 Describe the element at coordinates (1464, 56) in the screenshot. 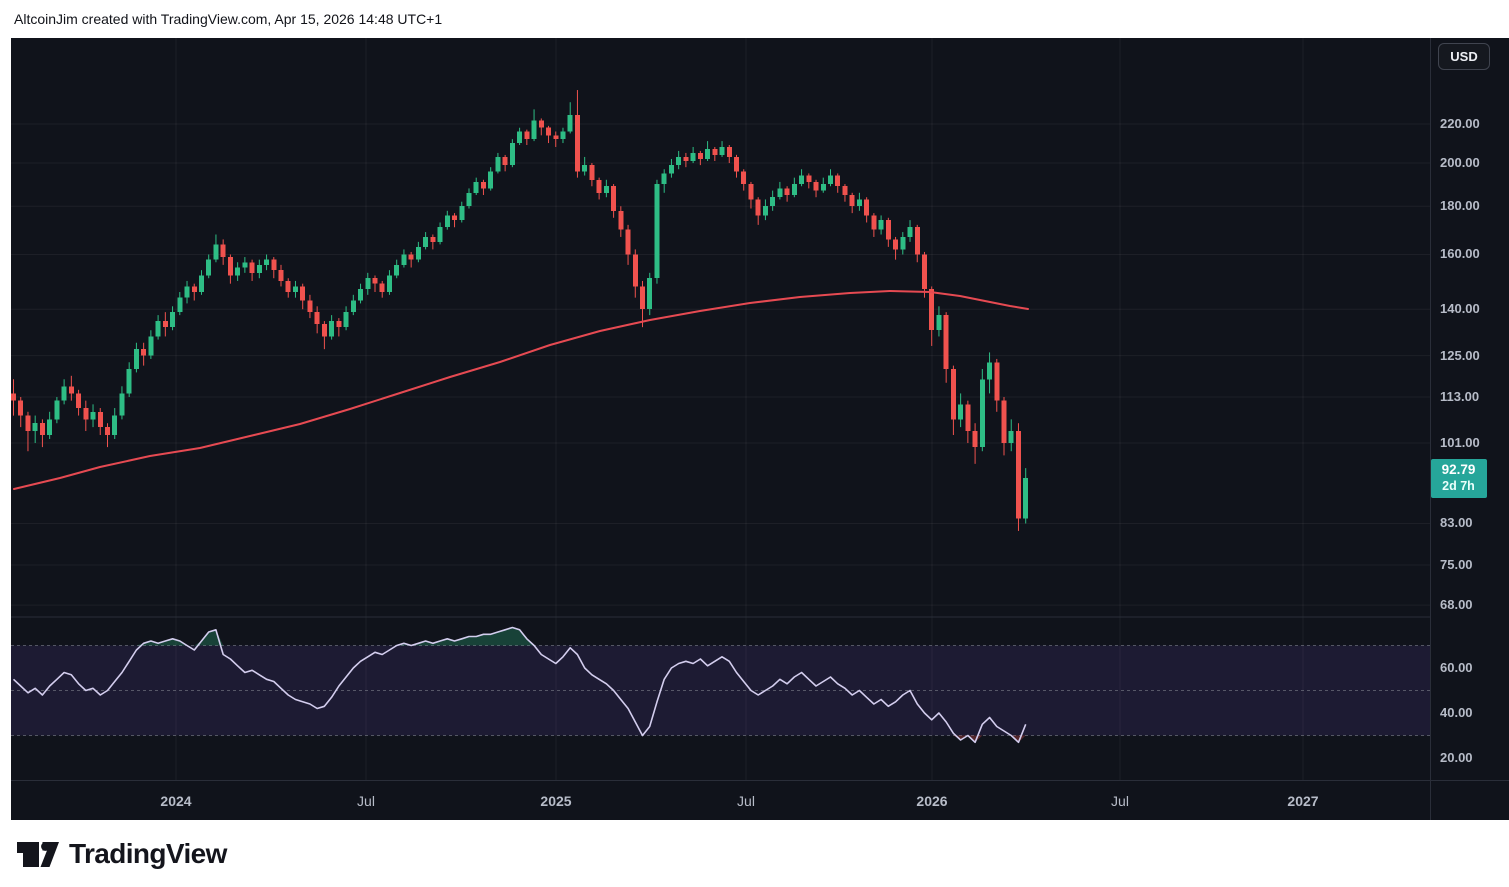

I see `currency-toggle-button: USD` at that location.